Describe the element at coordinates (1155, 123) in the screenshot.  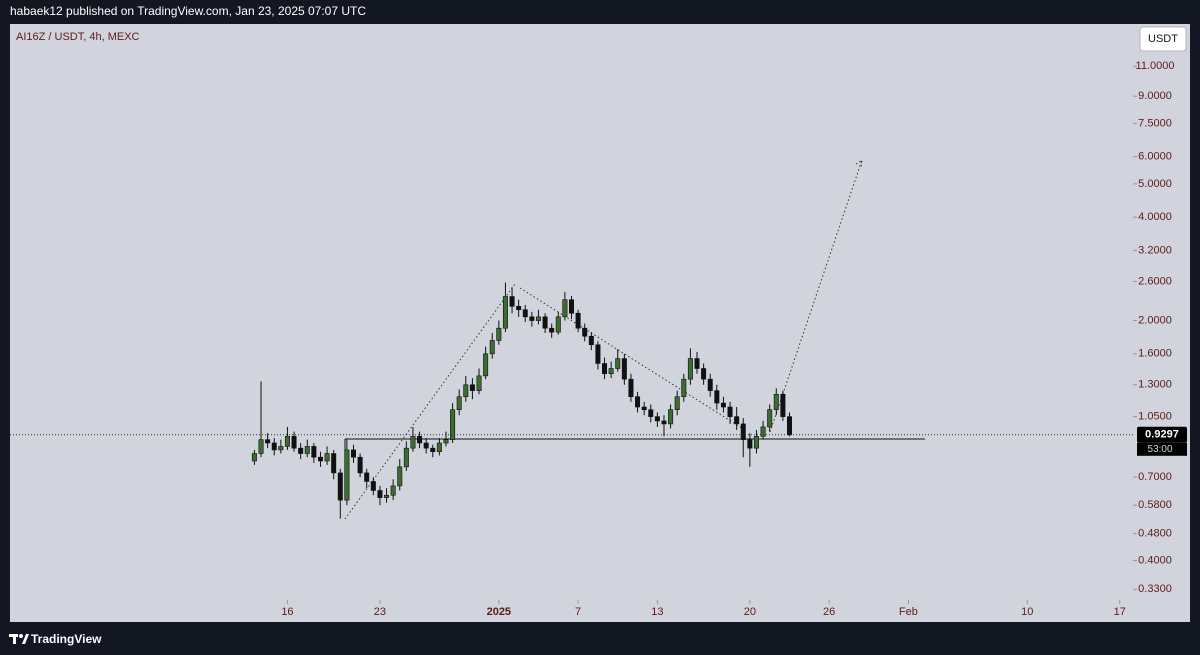
I see `y-tick-label: 7.5000` at that location.